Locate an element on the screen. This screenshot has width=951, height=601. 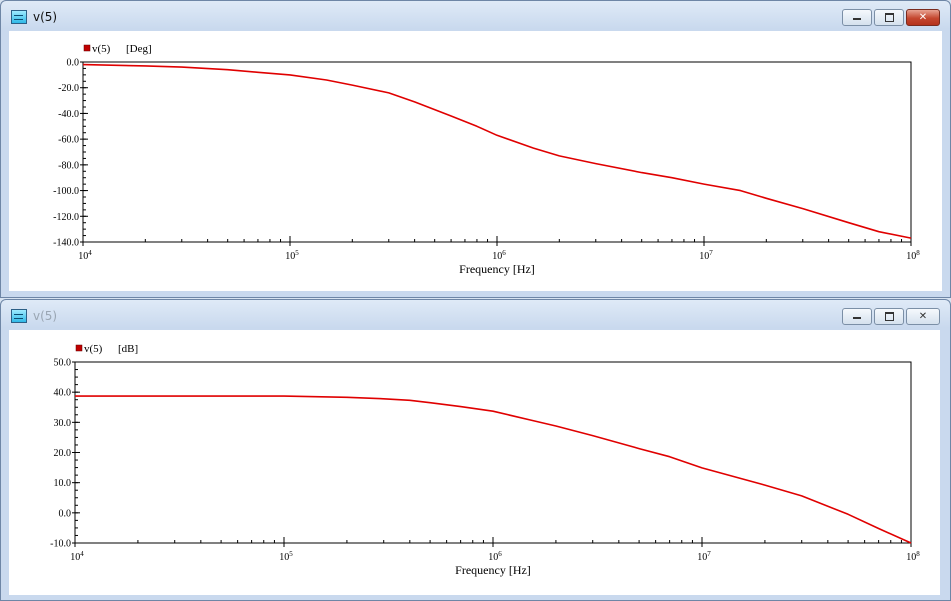
y-tick-label: -10.0 is located at coordinates (60, 544).